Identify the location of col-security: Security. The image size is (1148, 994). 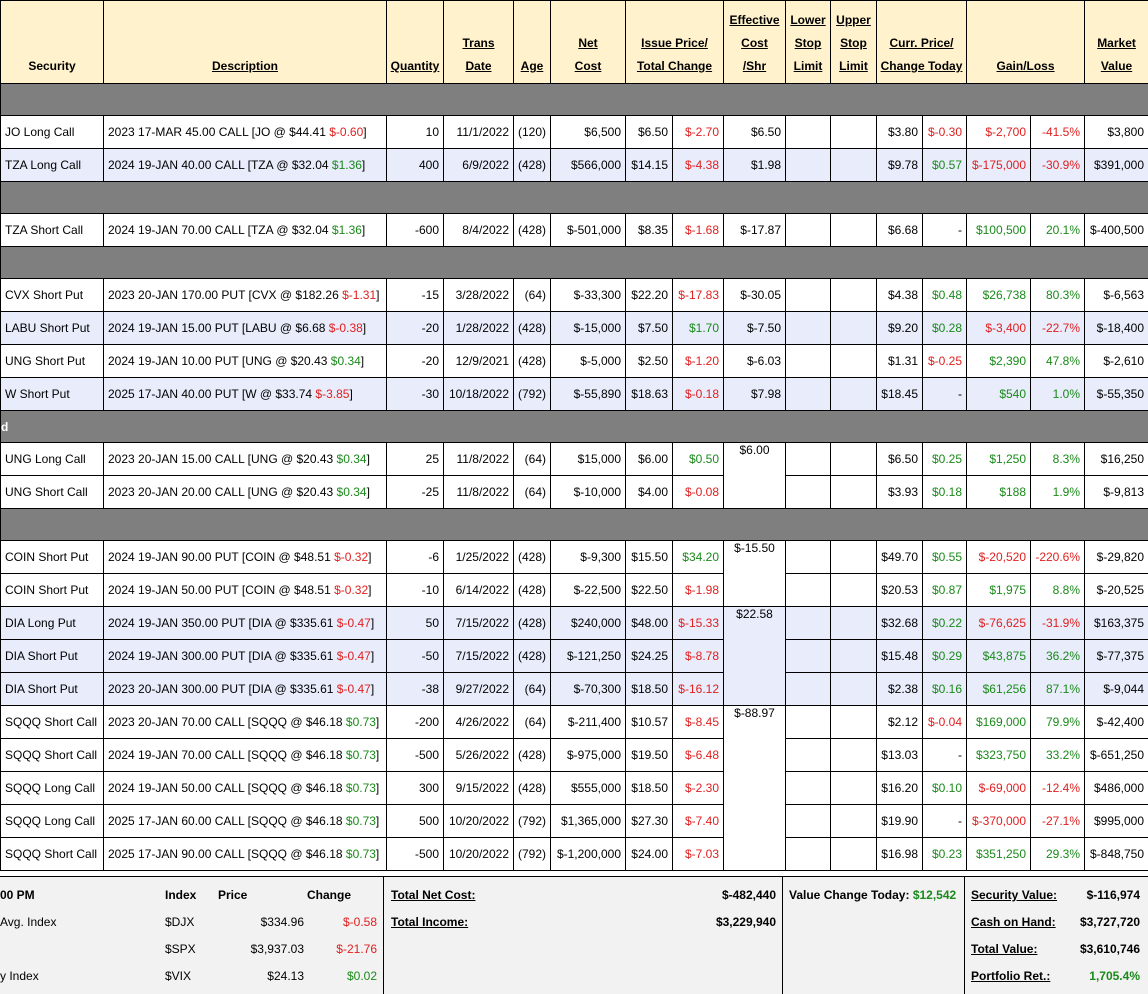
(52, 42).